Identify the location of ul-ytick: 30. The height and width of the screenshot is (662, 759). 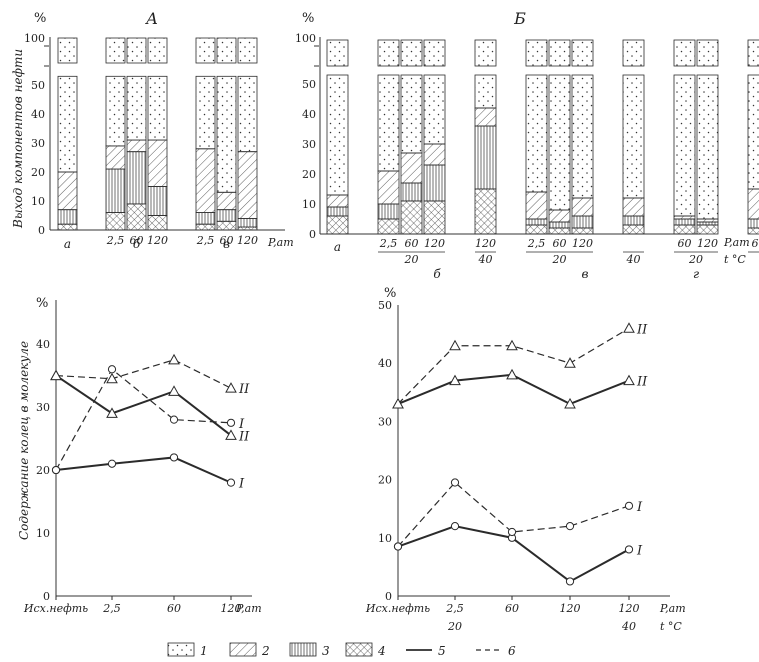
(38, 143).